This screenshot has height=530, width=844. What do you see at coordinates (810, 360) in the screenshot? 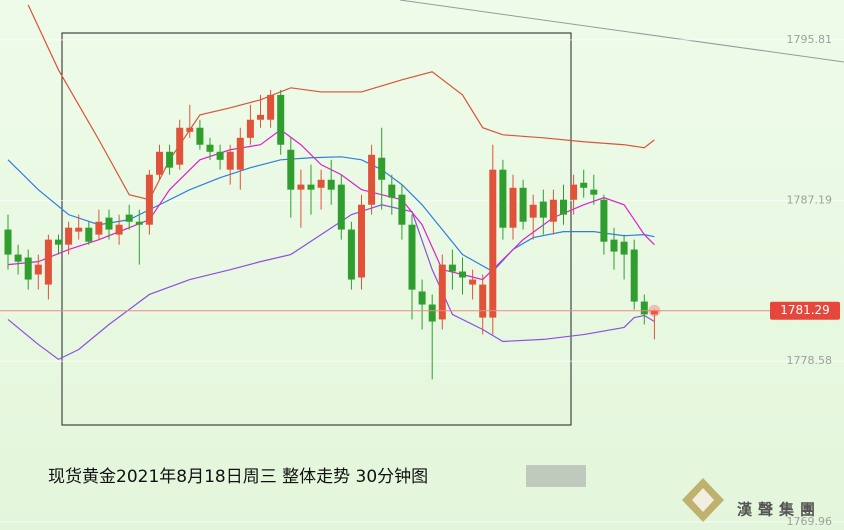
I see `y-tick-label: 1778.58` at bounding box center [810, 360].